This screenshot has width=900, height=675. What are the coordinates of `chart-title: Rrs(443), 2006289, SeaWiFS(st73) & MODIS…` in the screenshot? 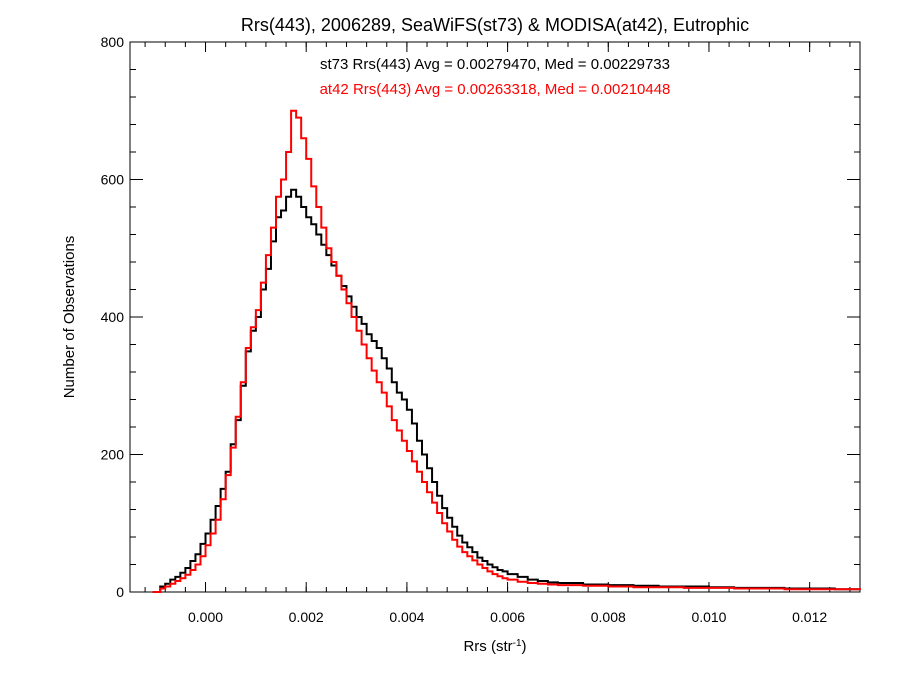 It's located at (495, 25).